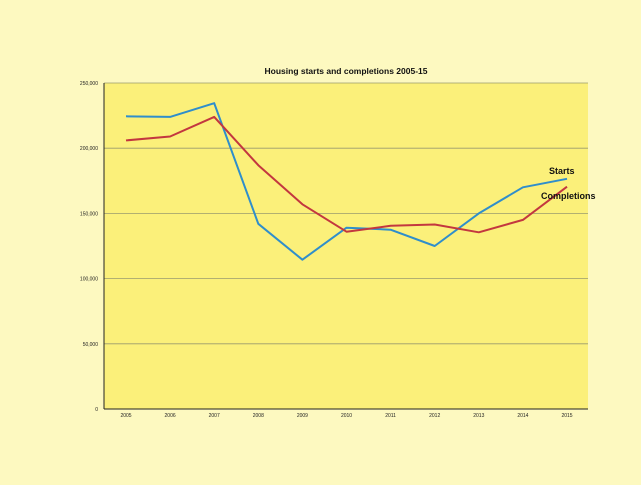 The width and height of the screenshot is (641, 485). Describe the element at coordinates (214, 416) in the screenshot. I see `x-tick-label: 2007` at that location.